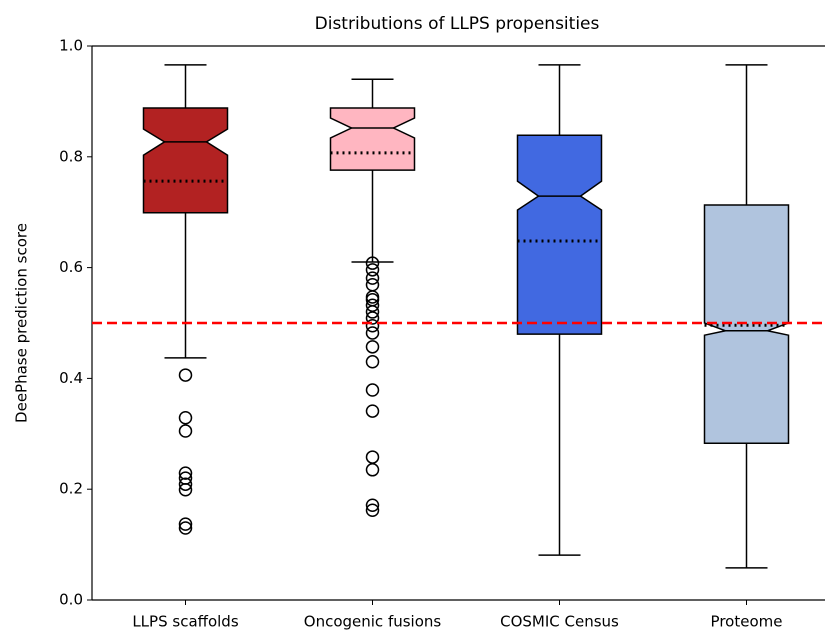 The width and height of the screenshot is (825, 634). Describe the element at coordinates (457, 24) in the screenshot. I see `chart-title: Distributions of LLPS propensities` at that location.